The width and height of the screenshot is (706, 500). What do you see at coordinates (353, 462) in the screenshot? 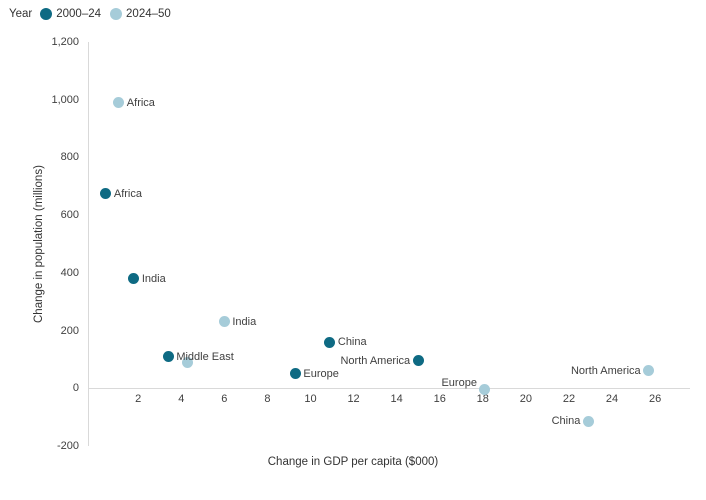
I see `x-axis-title: Change in GDP per capita ($000)` at bounding box center [353, 462].